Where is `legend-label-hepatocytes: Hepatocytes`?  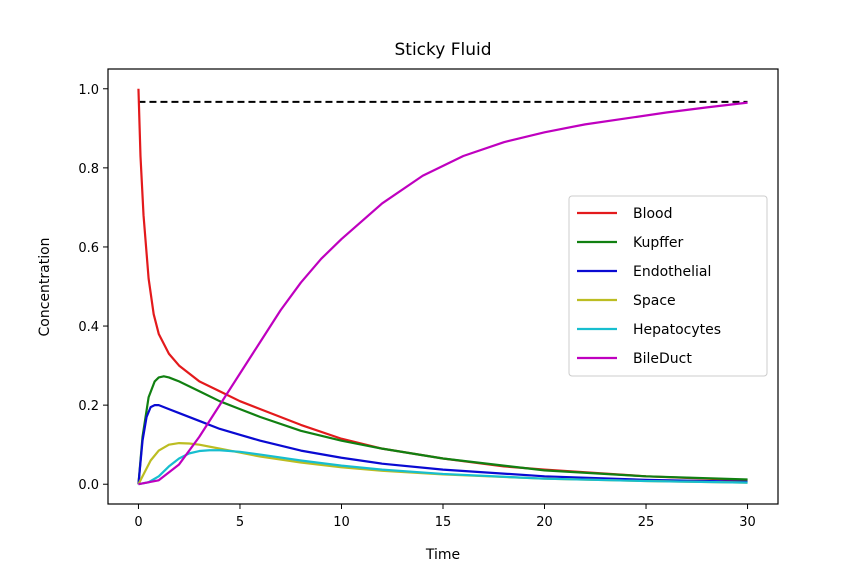 legend-label-hepatocytes: Hepatocytes is located at coordinates (677, 330).